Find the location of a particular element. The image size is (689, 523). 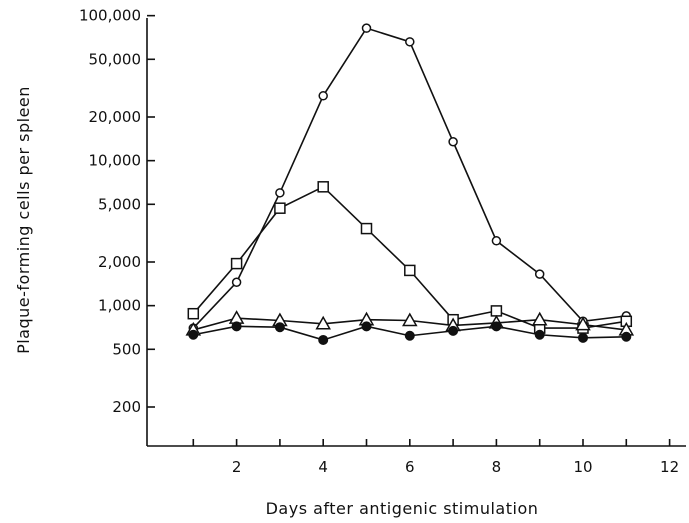

y-tick-label: 500 is located at coordinates (126, 349).